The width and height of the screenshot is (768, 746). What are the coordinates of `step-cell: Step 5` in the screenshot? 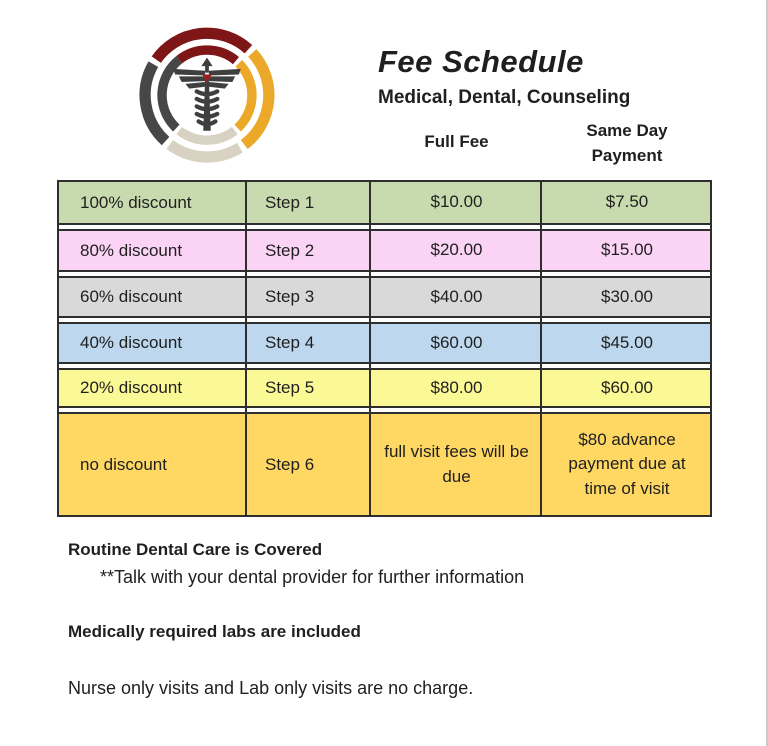 It's located at (290, 387).